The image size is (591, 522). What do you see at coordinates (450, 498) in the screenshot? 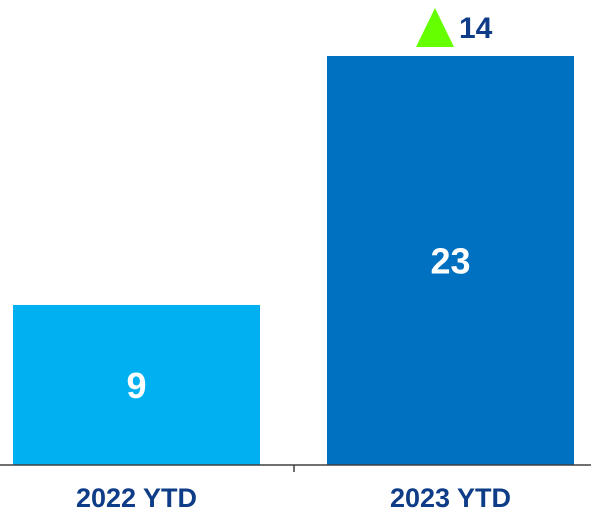
I see `x-tick-label: 2023 YTD` at bounding box center [450, 498].